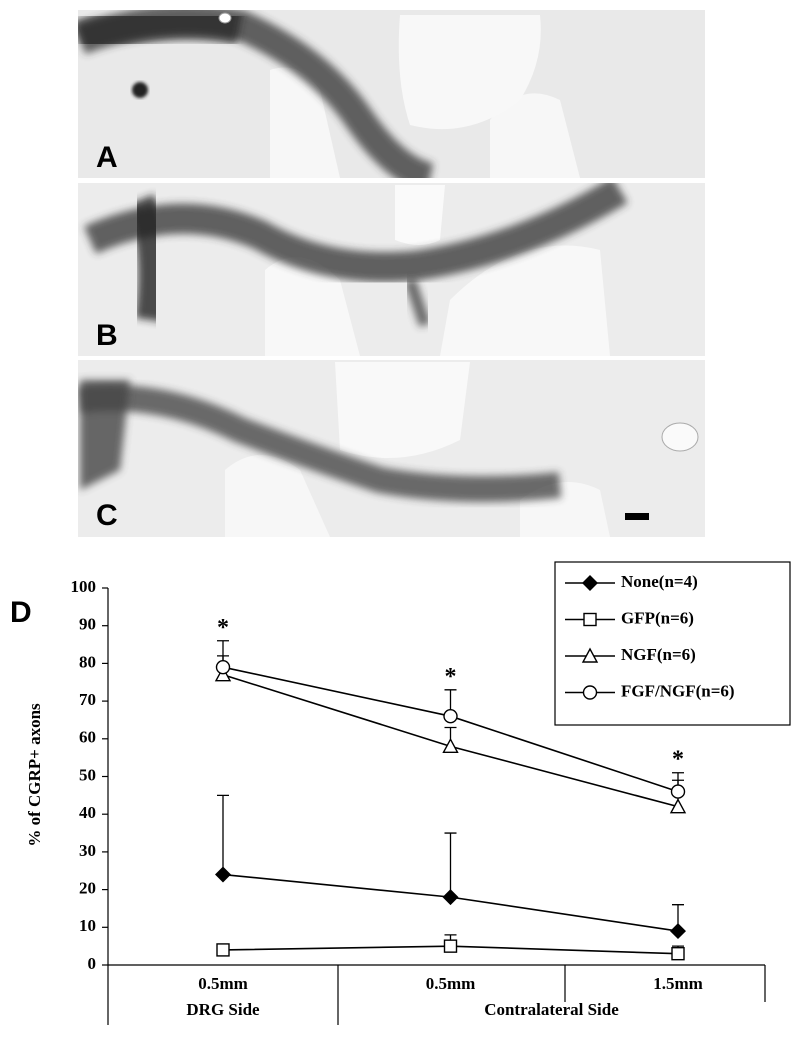  Describe the element at coordinates (391, 448) in the screenshot. I see `micrograph-c` at that location.